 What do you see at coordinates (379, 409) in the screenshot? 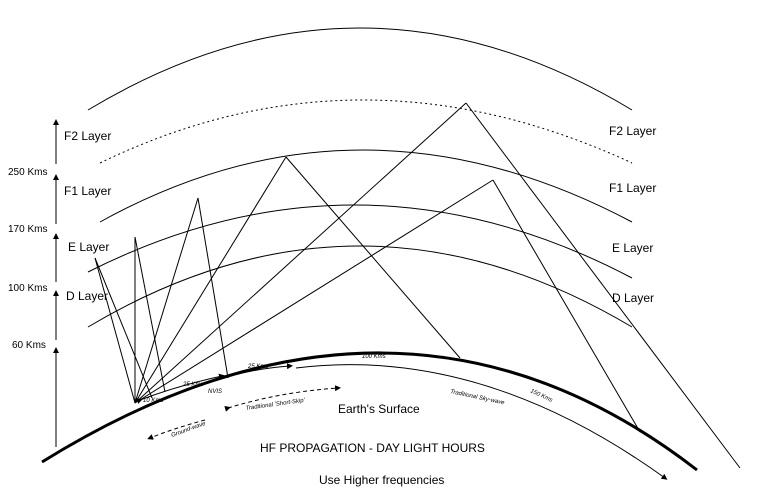
I see `surface-label: Earth's Surface` at bounding box center [379, 409].